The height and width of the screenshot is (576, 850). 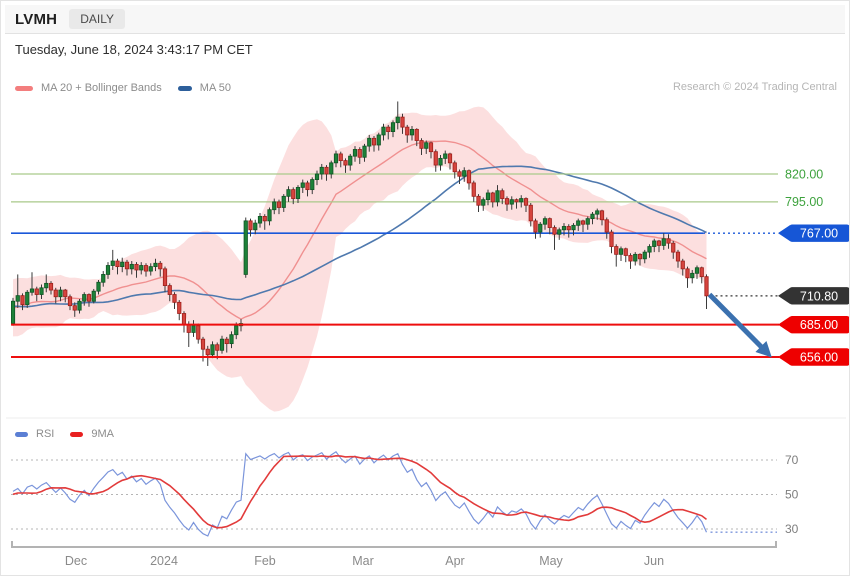 I want to click on symbol-title: LVMH, so click(x=36, y=19).